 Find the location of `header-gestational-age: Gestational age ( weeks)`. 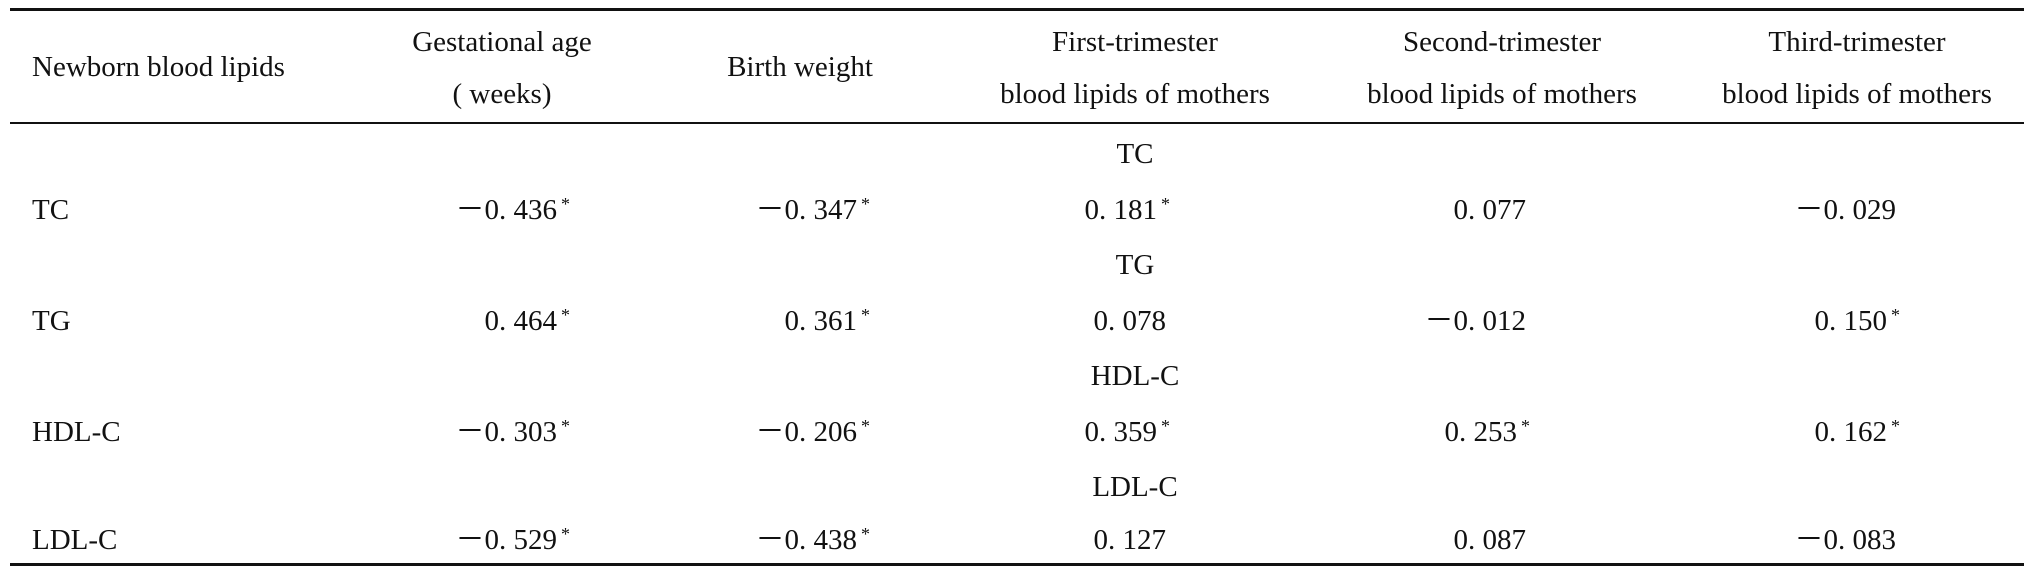

header-gestational-age: Gestational age ( weeks) is located at coordinates (502, 68).